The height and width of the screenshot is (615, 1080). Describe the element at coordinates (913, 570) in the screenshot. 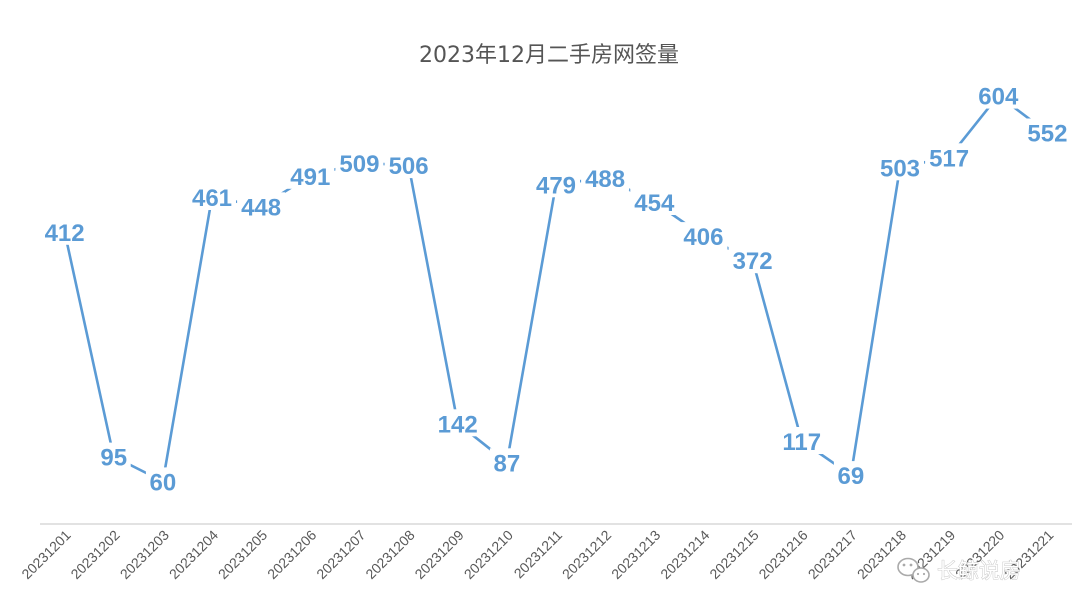

I see `wechat-icon` at that location.